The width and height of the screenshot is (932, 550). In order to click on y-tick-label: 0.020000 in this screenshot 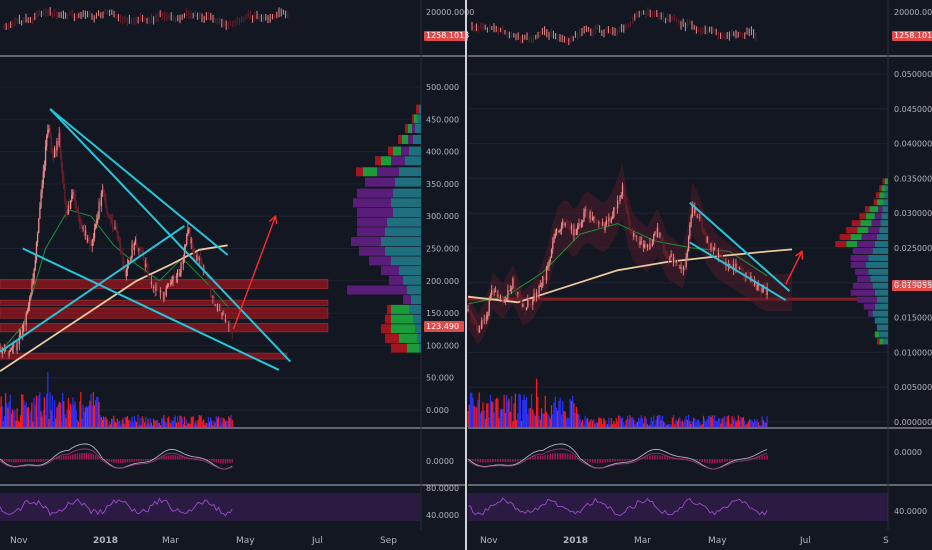, I will do `click(913, 283)`.